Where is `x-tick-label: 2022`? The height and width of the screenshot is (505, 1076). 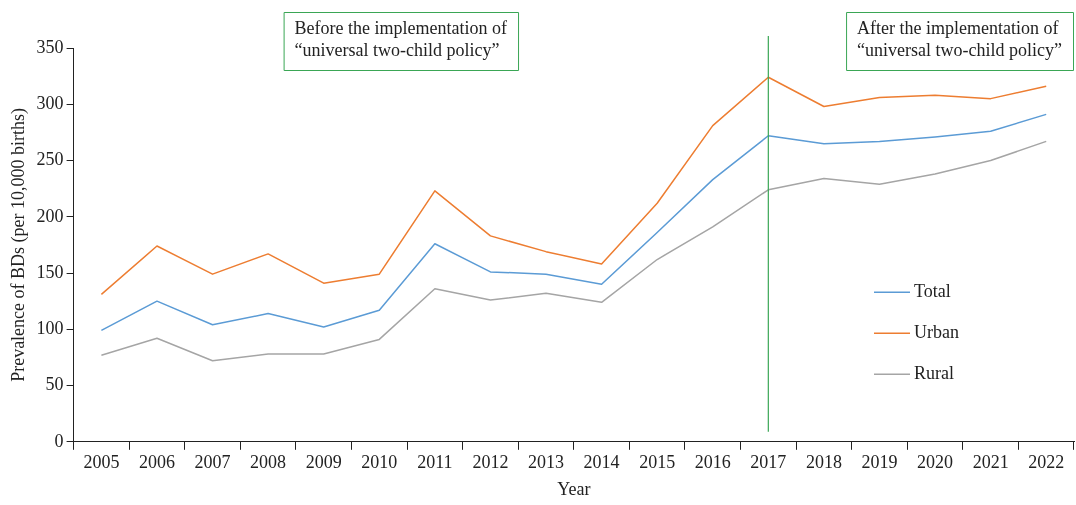
x-tick-label: 2022 is located at coordinates (1046, 462).